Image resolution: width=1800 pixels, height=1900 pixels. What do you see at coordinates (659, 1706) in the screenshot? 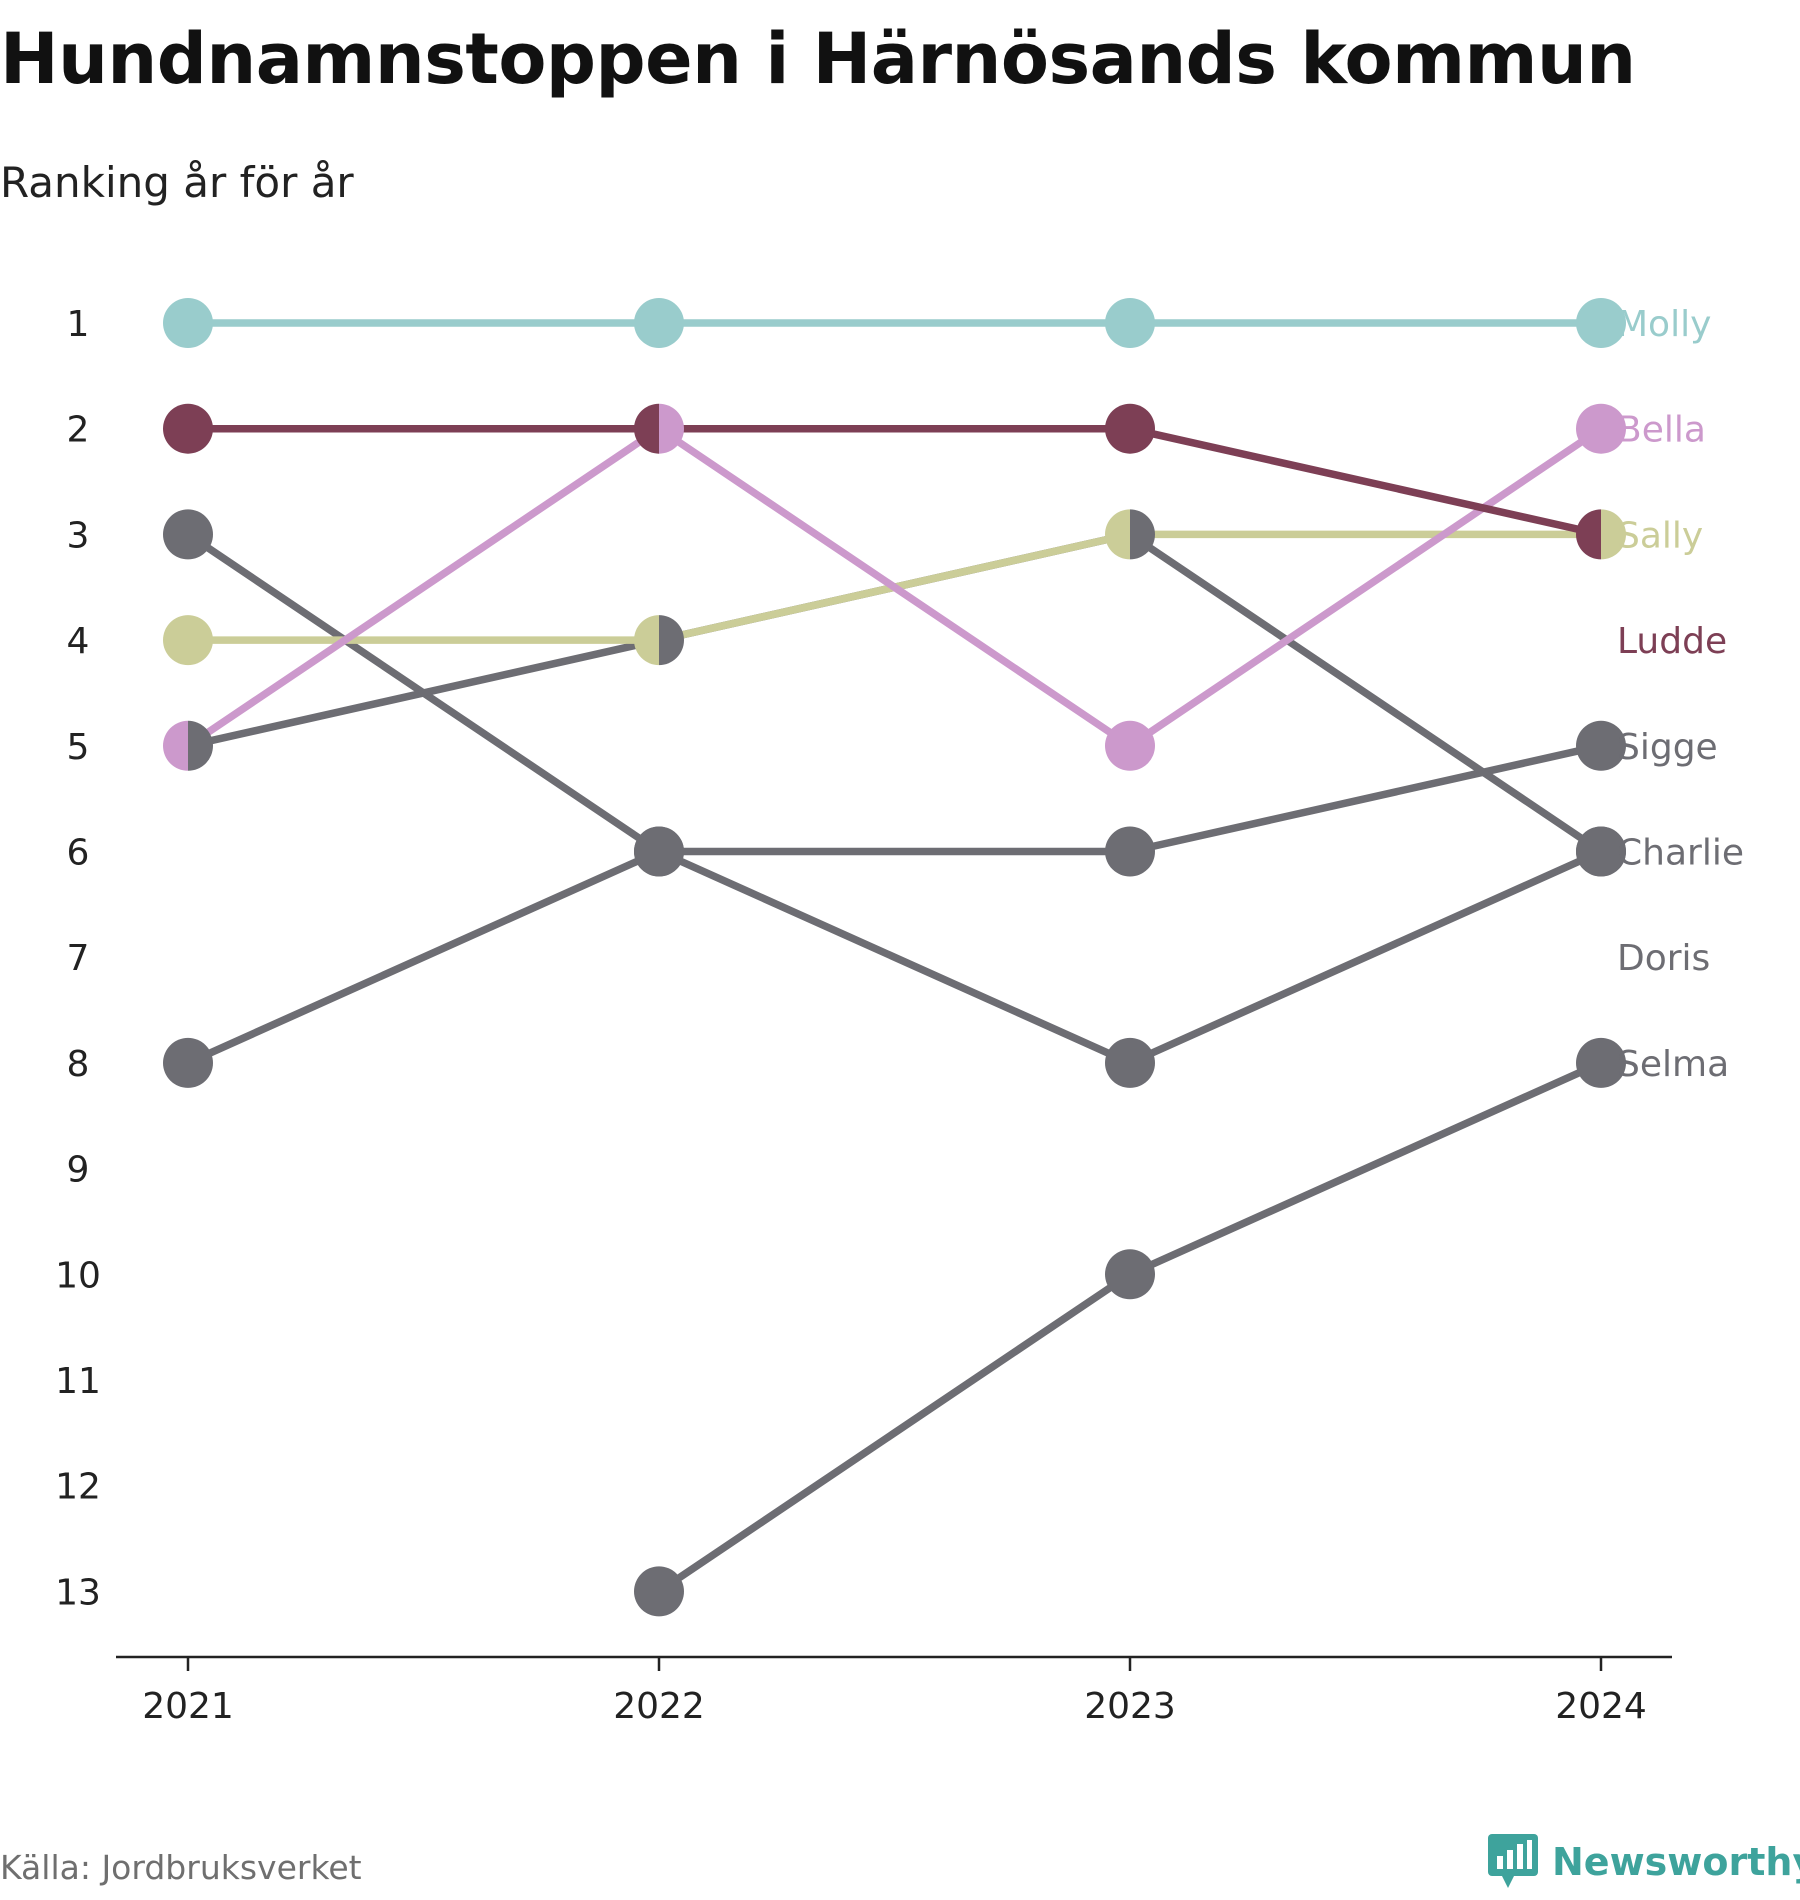
I see `x-tick-label: 2022` at bounding box center [659, 1706].